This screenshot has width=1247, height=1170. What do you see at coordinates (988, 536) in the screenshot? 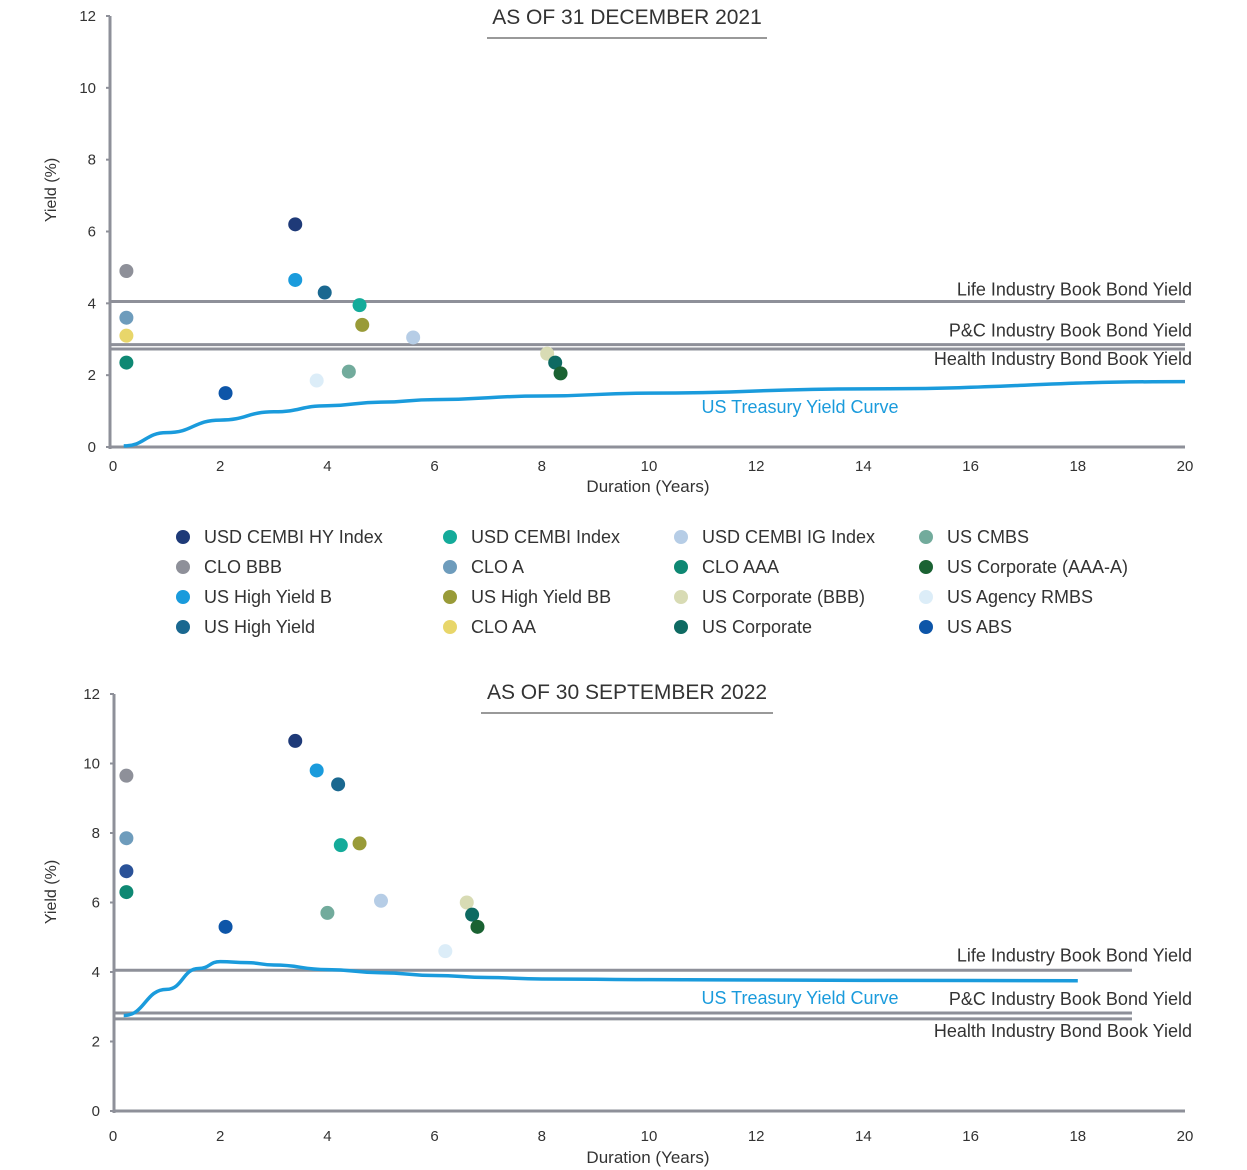
I see `legend-label: US CMBS` at bounding box center [988, 536].